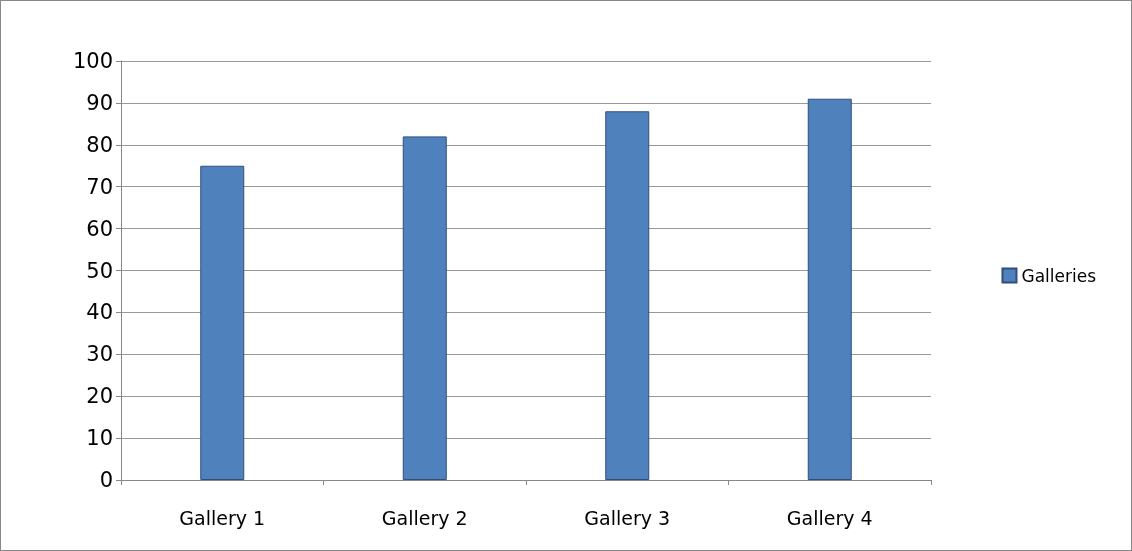 This screenshot has width=1132, height=551. Describe the element at coordinates (99, 438) in the screenshot. I see `y-tick-label: 10` at that location.